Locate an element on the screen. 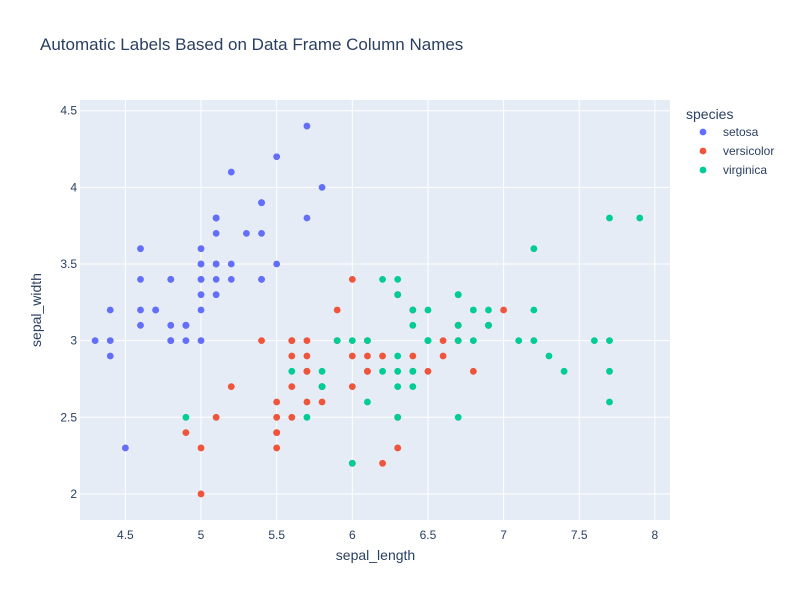  legend: species setosa versicolor virginica is located at coordinates (730, 141).